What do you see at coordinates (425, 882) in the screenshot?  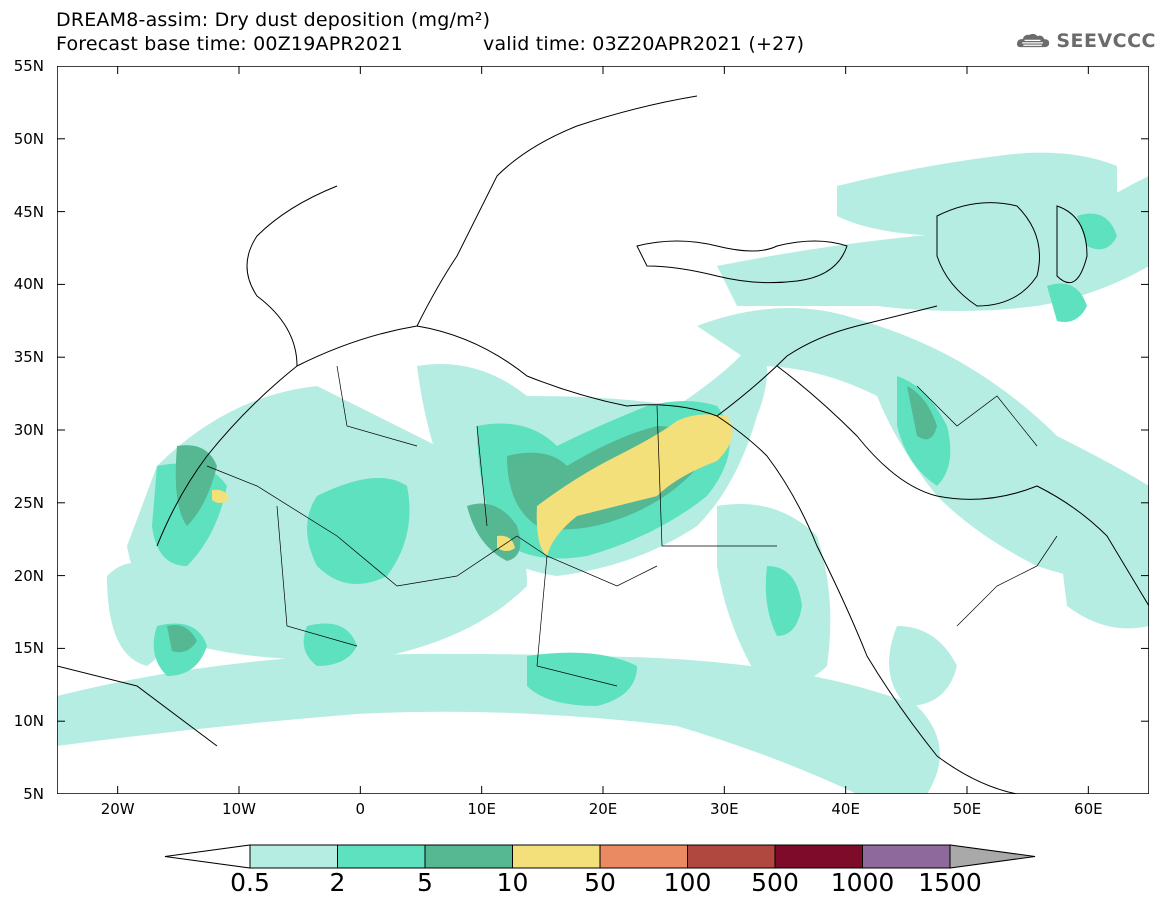 I see `colorbar-label: 5` at bounding box center [425, 882].